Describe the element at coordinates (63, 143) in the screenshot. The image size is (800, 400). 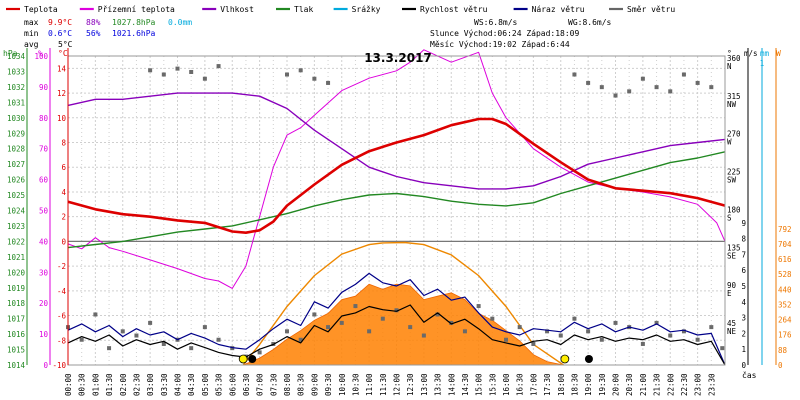
I see `celsius-tick-label: 8` at that location.